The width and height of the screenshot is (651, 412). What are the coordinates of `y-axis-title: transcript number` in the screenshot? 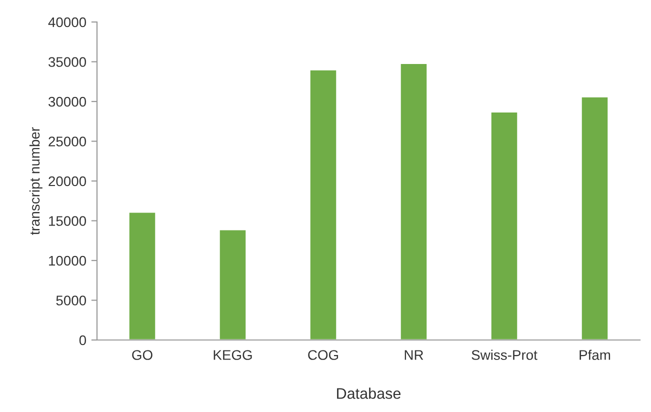 It's located at (35, 181).